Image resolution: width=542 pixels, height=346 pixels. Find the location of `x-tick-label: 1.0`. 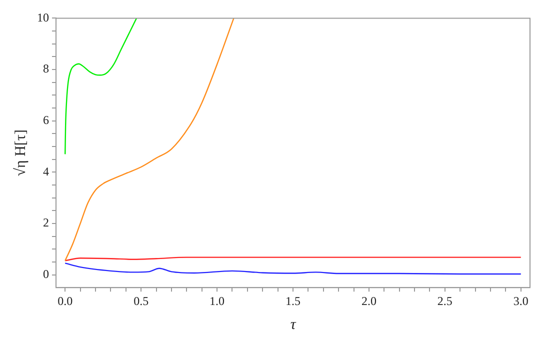

x-tick-label: 1.0 is located at coordinates (217, 301).